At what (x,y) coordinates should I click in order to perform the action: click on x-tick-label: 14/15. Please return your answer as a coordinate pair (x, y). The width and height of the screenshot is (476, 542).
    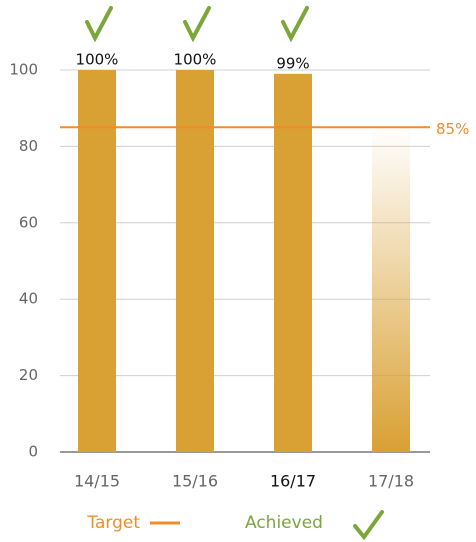
    Looking at the image, I should click on (97, 481).